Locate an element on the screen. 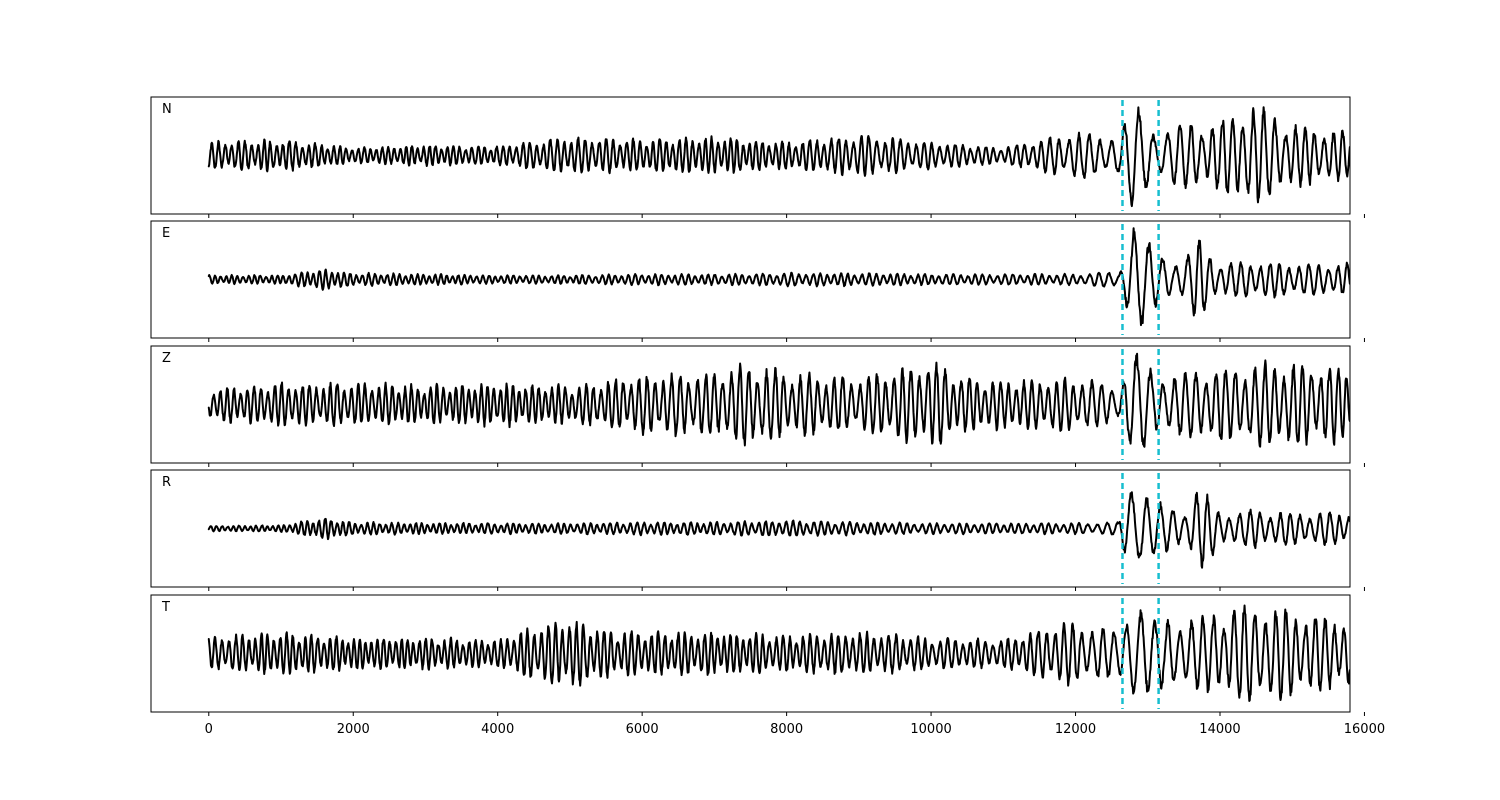 The image size is (1500, 800). panel-n: N is located at coordinates (757, 157).